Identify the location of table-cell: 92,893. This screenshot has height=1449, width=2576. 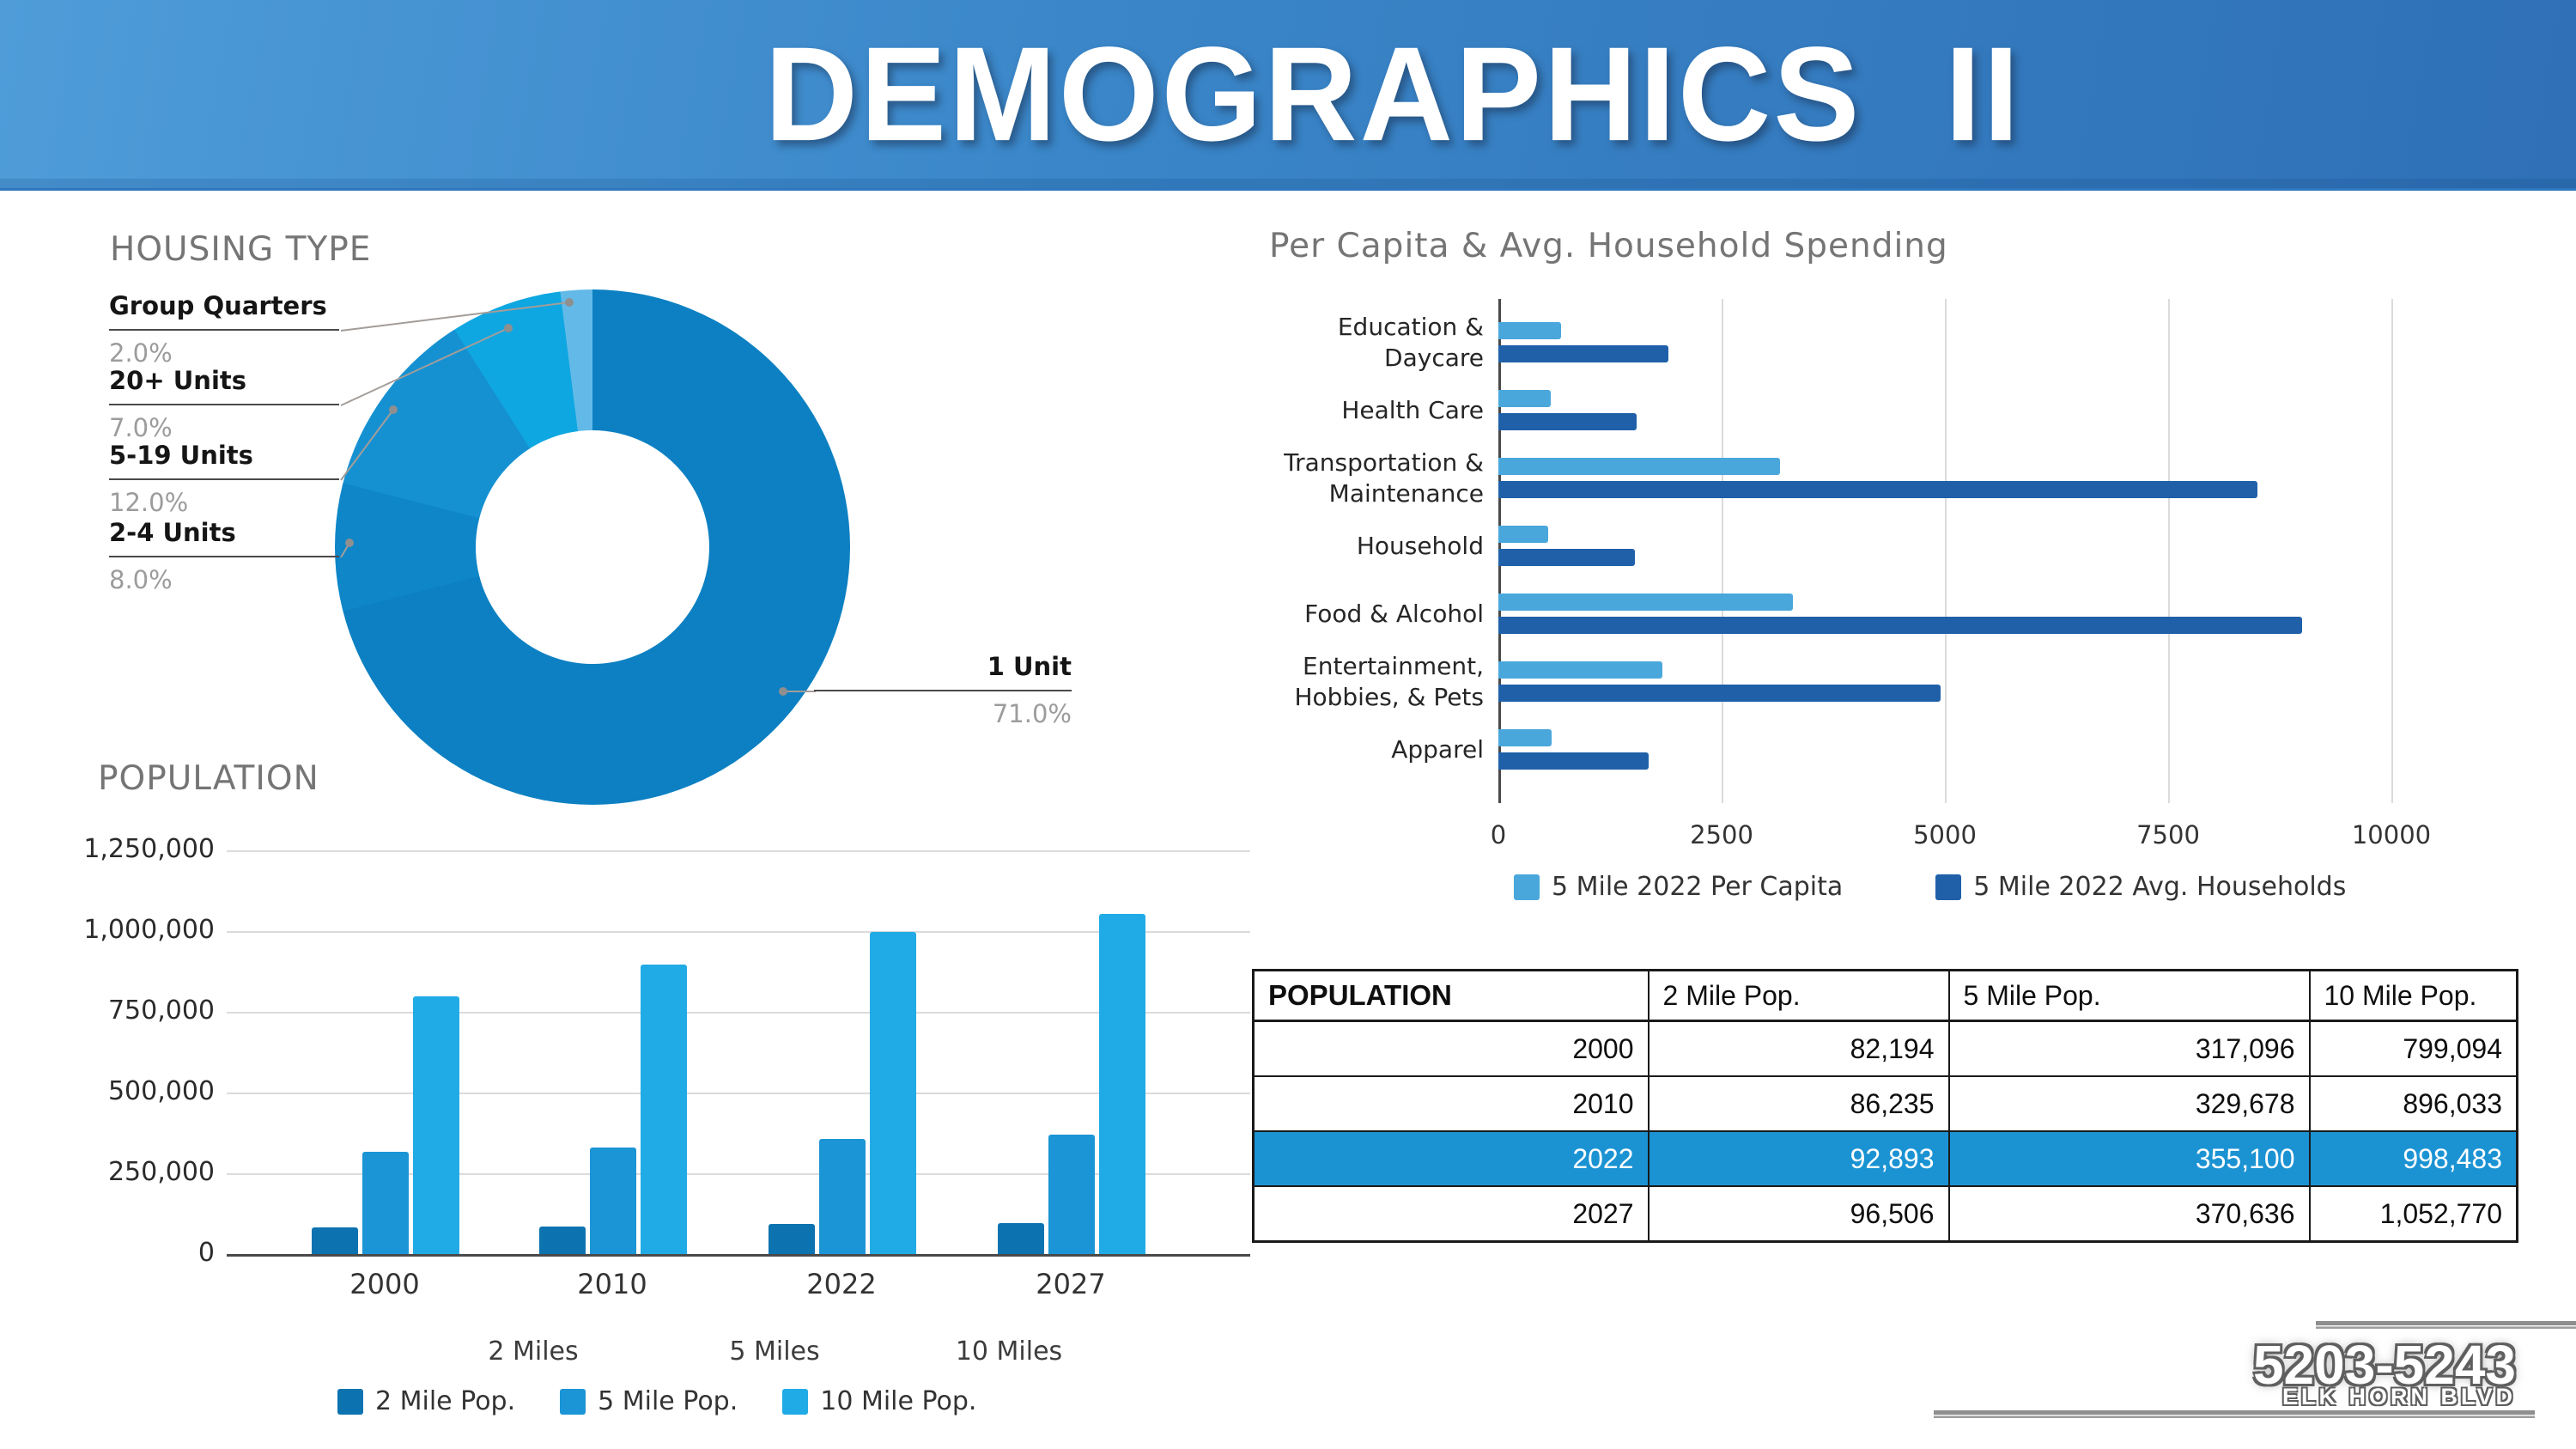
(1799, 1158).